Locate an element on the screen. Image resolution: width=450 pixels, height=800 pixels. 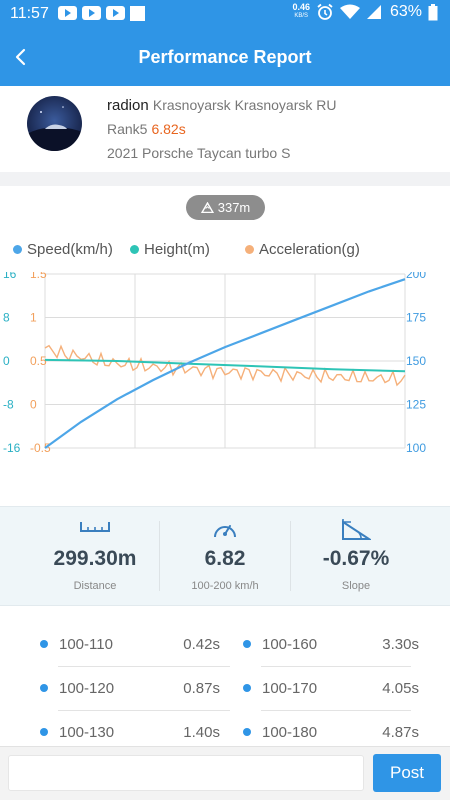
legend-speed-swatch is located at coordinates (17, 249).